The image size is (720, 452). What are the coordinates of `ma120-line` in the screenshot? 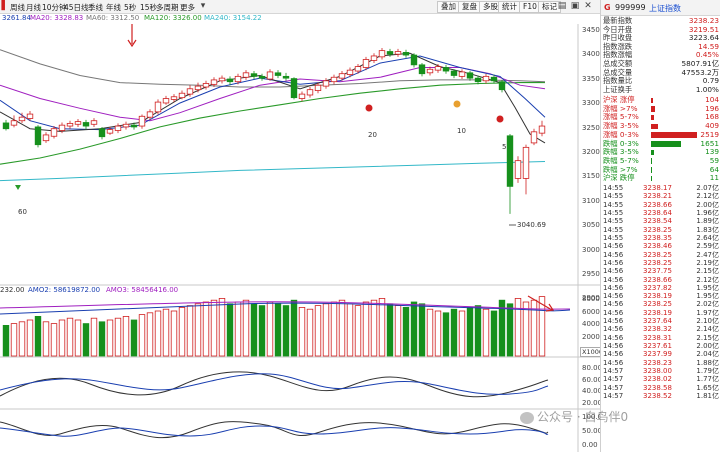 It's located at (272, 123).